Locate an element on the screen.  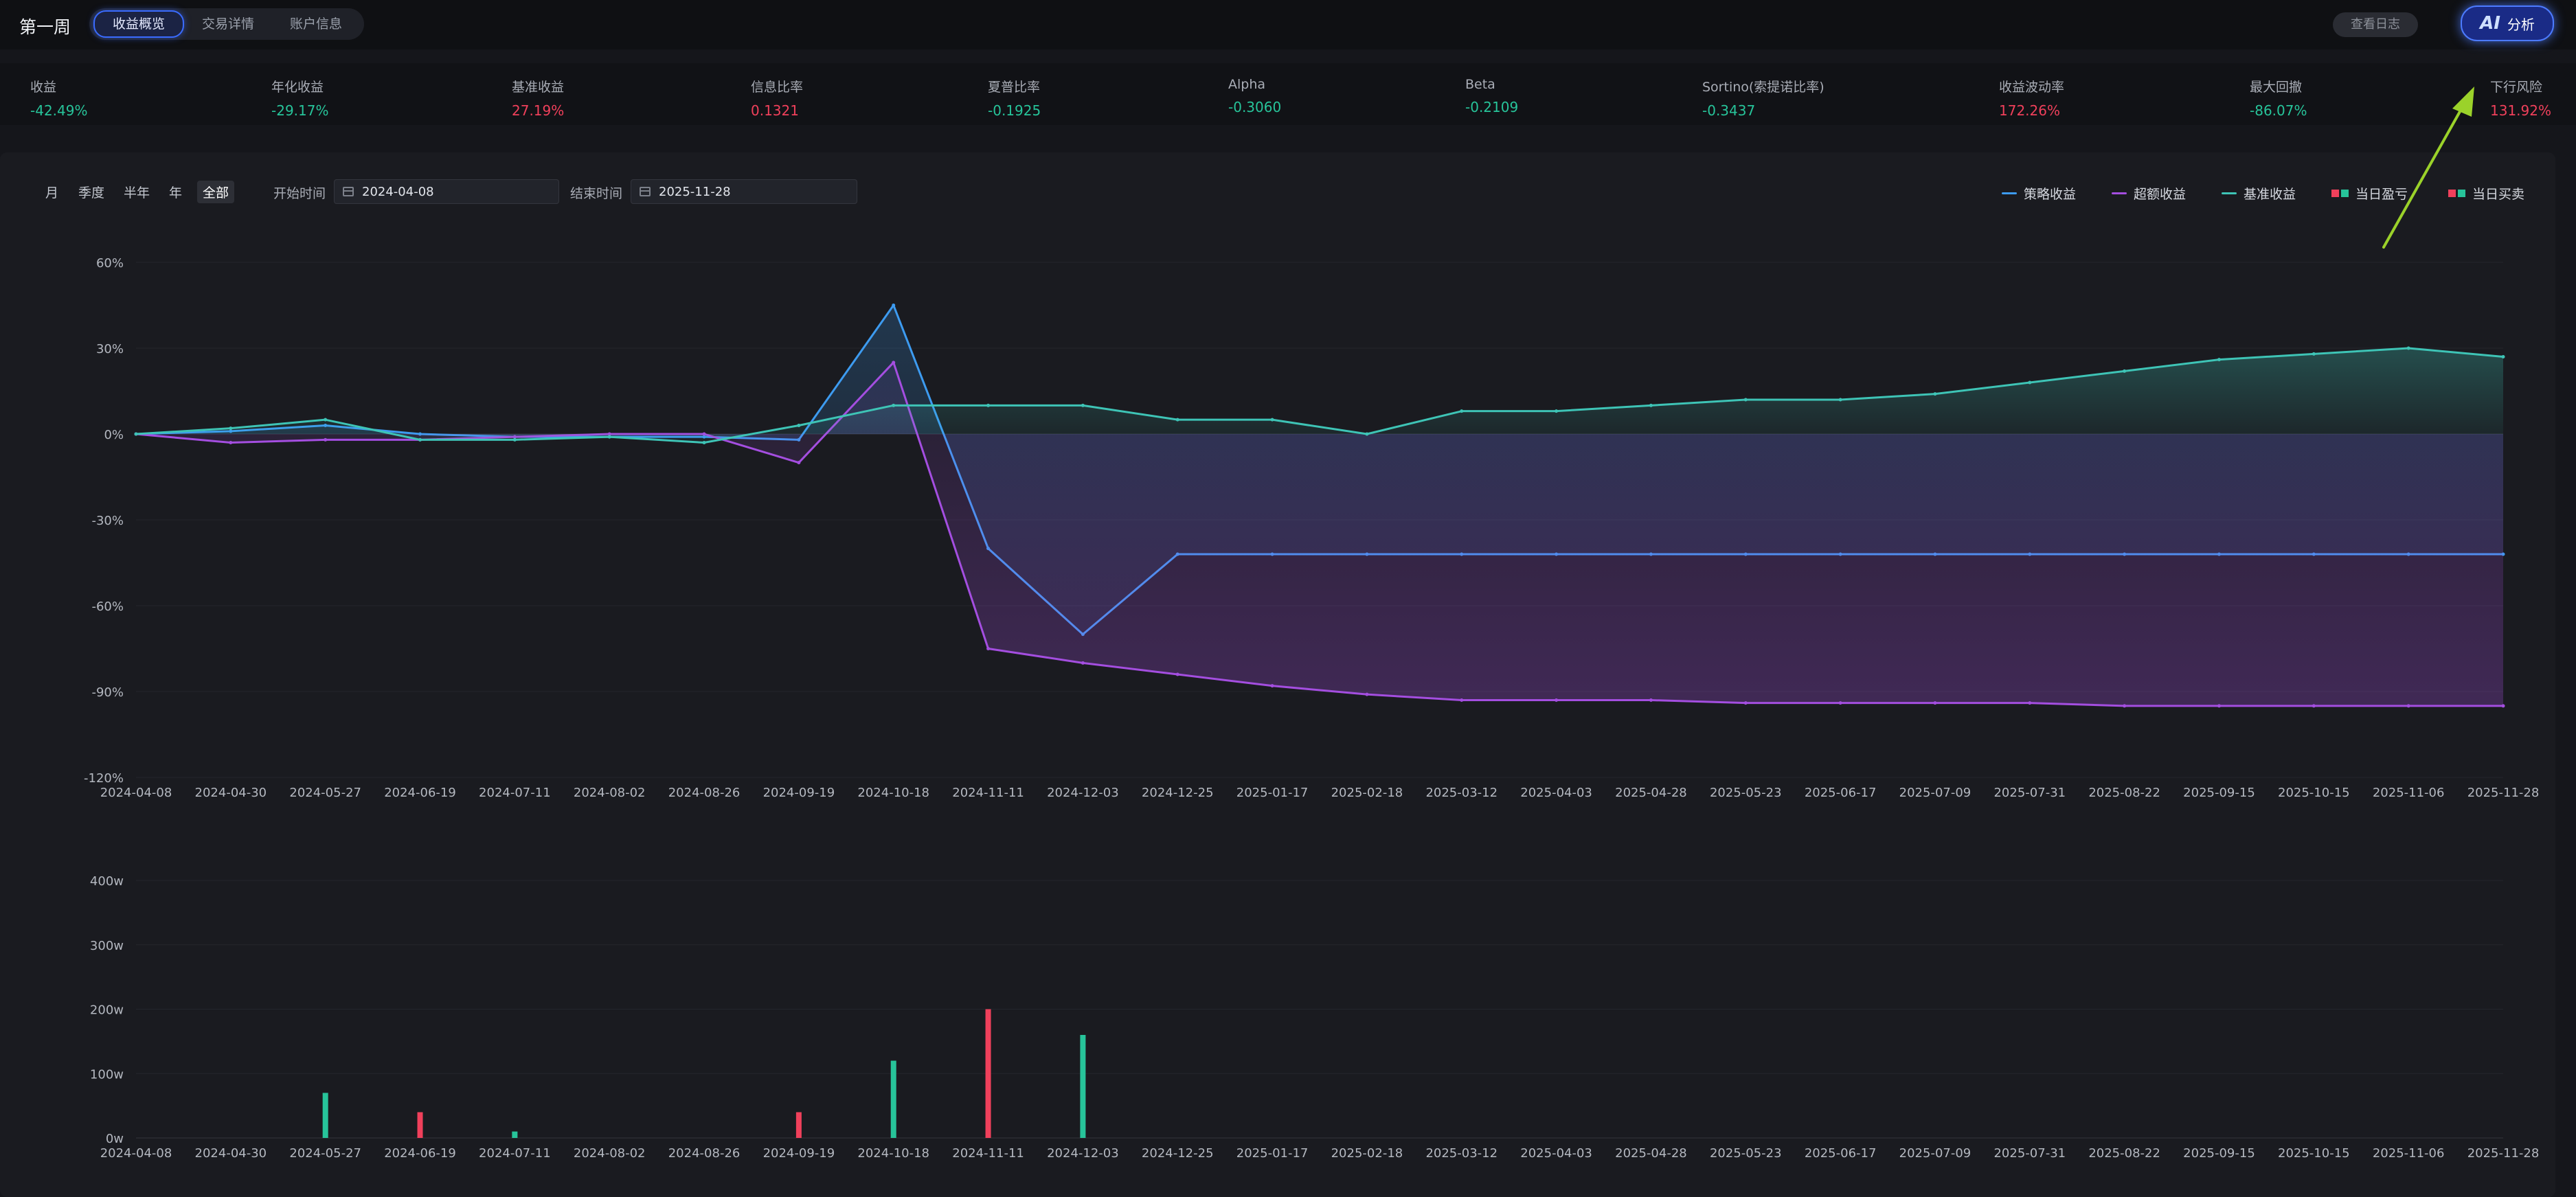
legend-daily-pnl: 当日盈亏 is located at coordinates (2369, 194).